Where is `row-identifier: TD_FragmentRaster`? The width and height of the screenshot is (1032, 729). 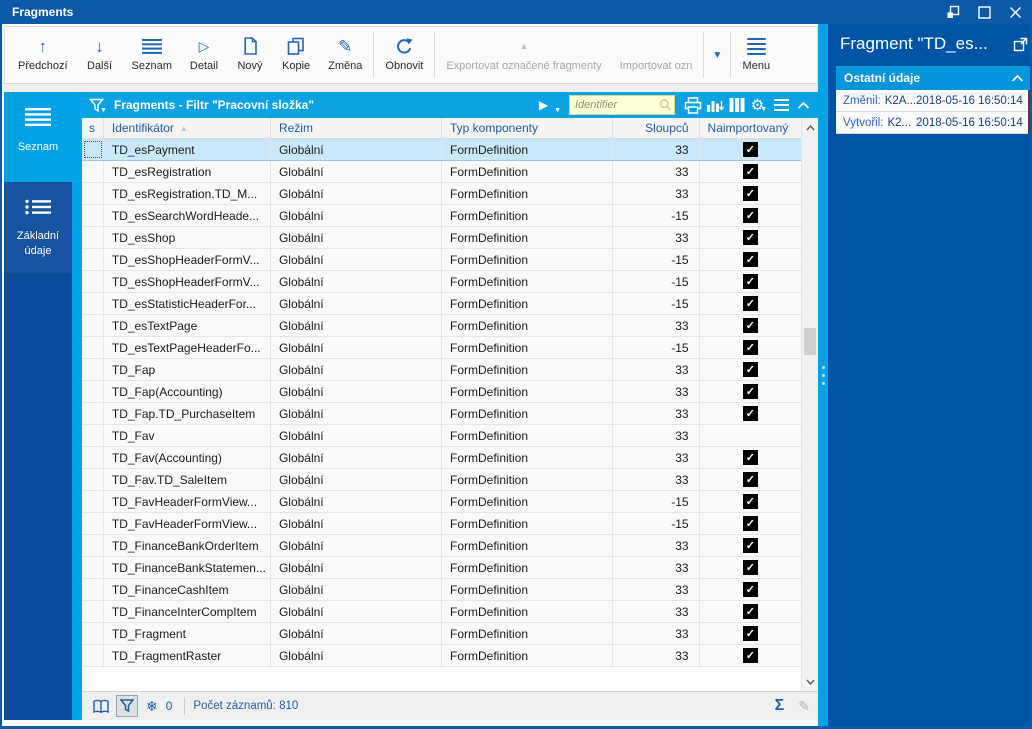
row-identifier: TD_FragmentRaster is located at coordinates (187, 655).